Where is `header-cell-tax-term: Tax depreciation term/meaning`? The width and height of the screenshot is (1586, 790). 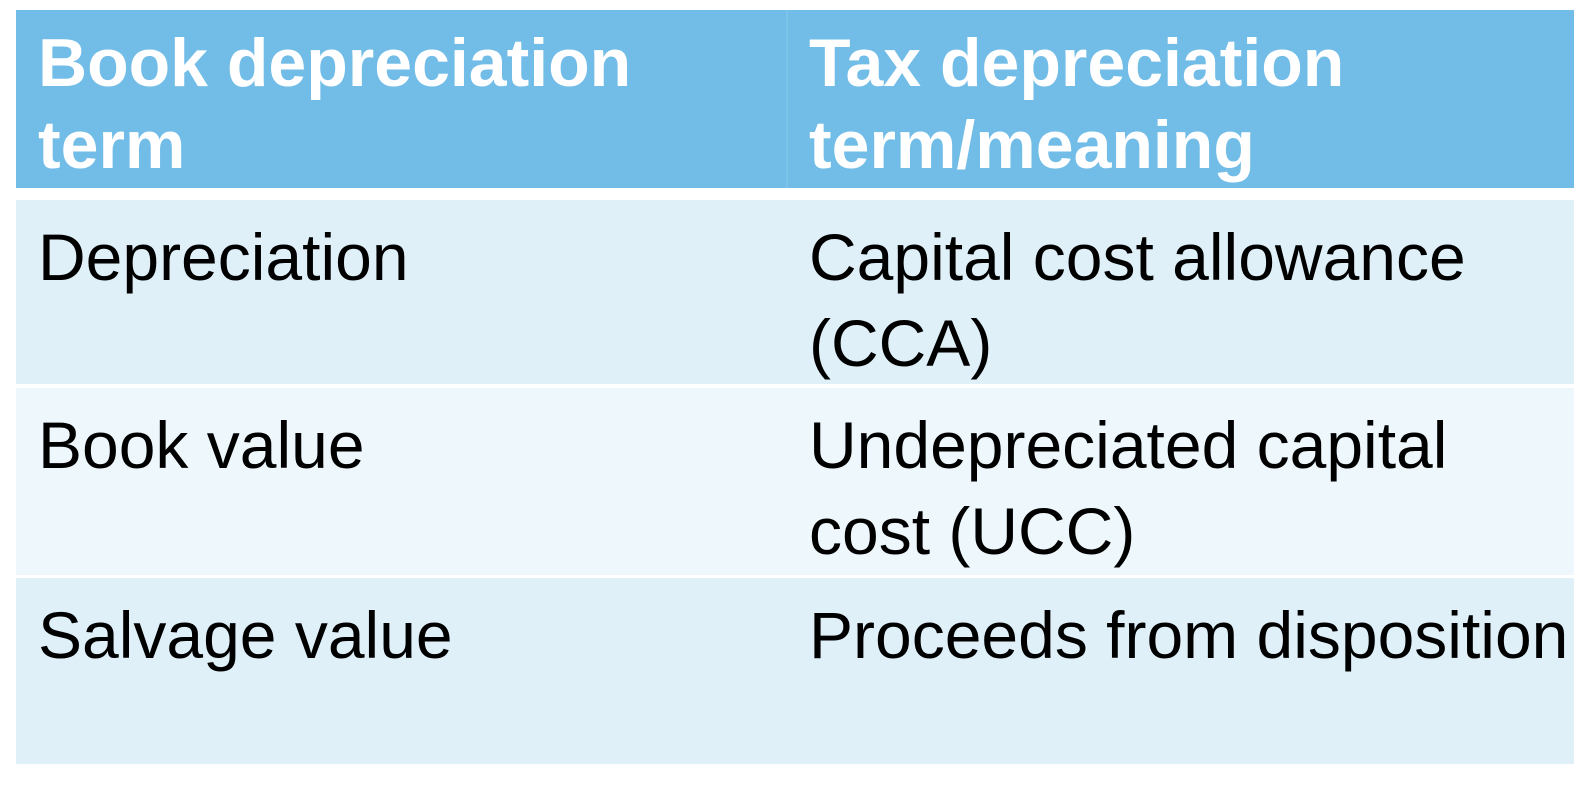
header-cell-tax-term: Tax depreciation term/meaning is located at coordinates (1077, 104).